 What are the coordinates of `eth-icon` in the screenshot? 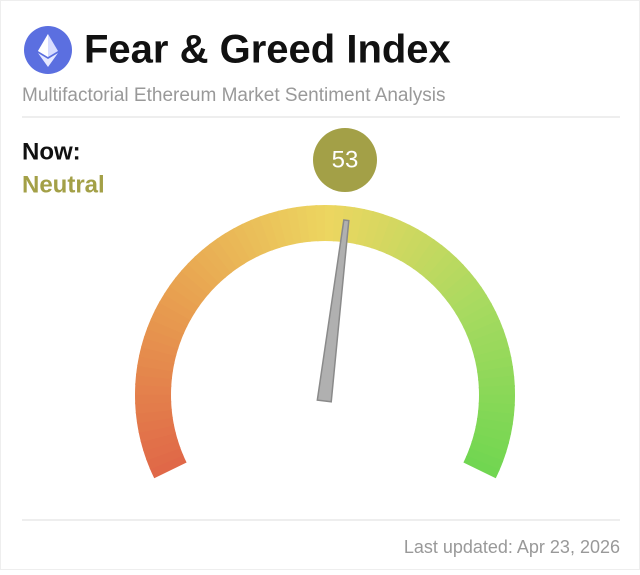 It's located at (48, 50).